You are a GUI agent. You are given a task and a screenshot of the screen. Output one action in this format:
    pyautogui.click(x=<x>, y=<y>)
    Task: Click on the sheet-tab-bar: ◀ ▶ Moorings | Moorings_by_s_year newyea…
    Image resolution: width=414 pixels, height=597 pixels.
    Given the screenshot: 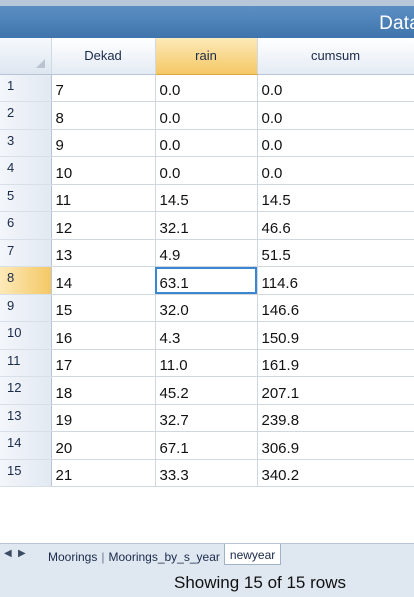 What is the action you would take?
    pyautogui.click(x=207, y=555)
    